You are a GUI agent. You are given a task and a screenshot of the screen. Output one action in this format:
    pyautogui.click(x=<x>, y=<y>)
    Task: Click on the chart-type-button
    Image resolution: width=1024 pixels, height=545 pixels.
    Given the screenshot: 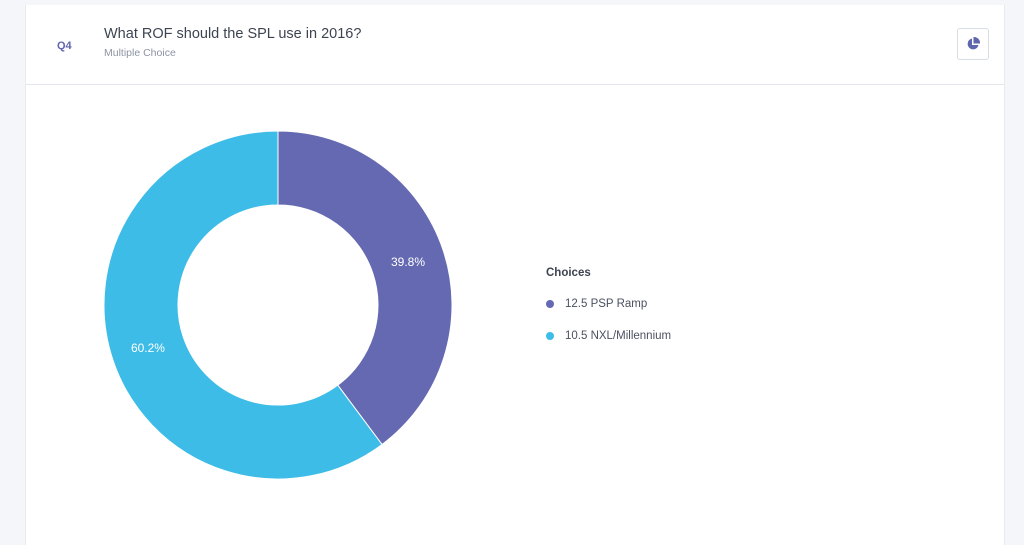 What is the action you would take?
    pyautogui.click(x=973, y=44)
    